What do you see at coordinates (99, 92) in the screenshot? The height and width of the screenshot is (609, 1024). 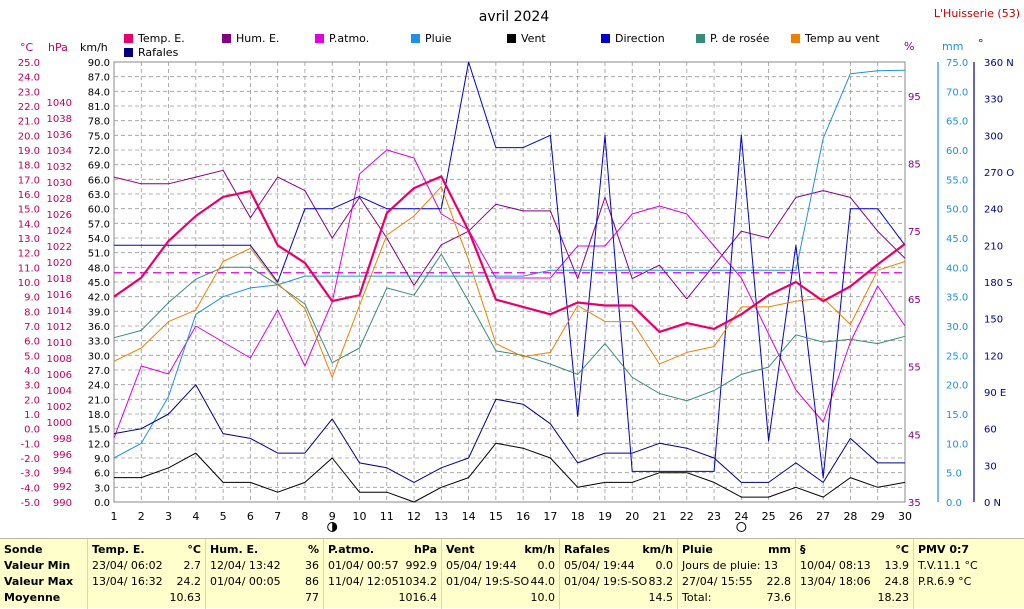 I see `kmh-tick-label: 84.0` at bounding box center [99, 92].